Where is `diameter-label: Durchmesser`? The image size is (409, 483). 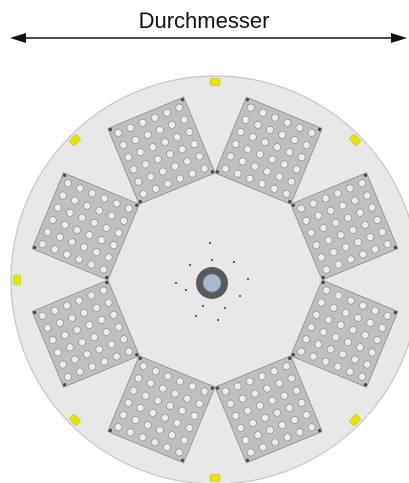
diameter-label: Durchmesser is located at coordinates (204, 20).